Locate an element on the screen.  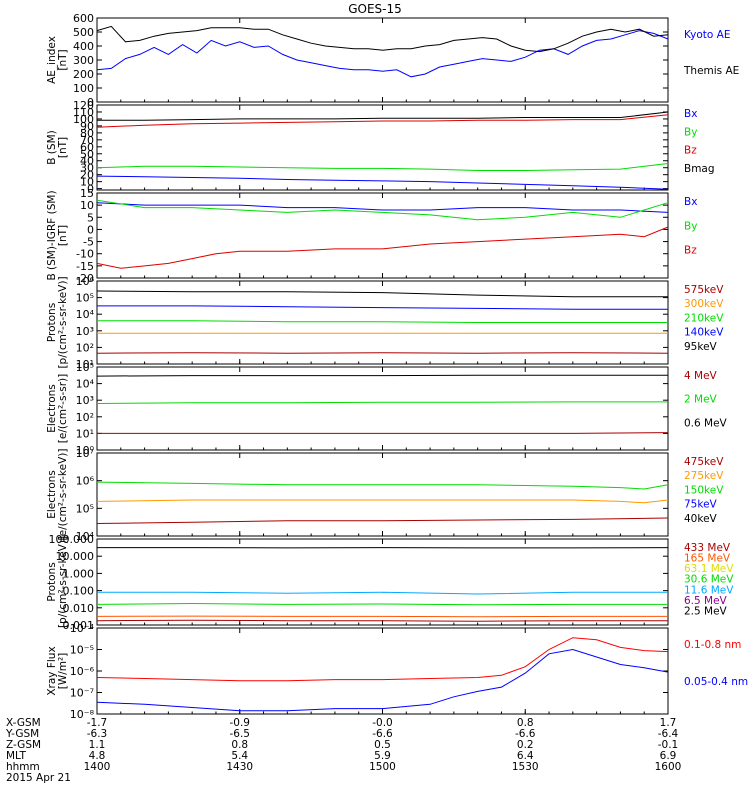
y-tick-label: -15 is located at coordinates (85, 266).